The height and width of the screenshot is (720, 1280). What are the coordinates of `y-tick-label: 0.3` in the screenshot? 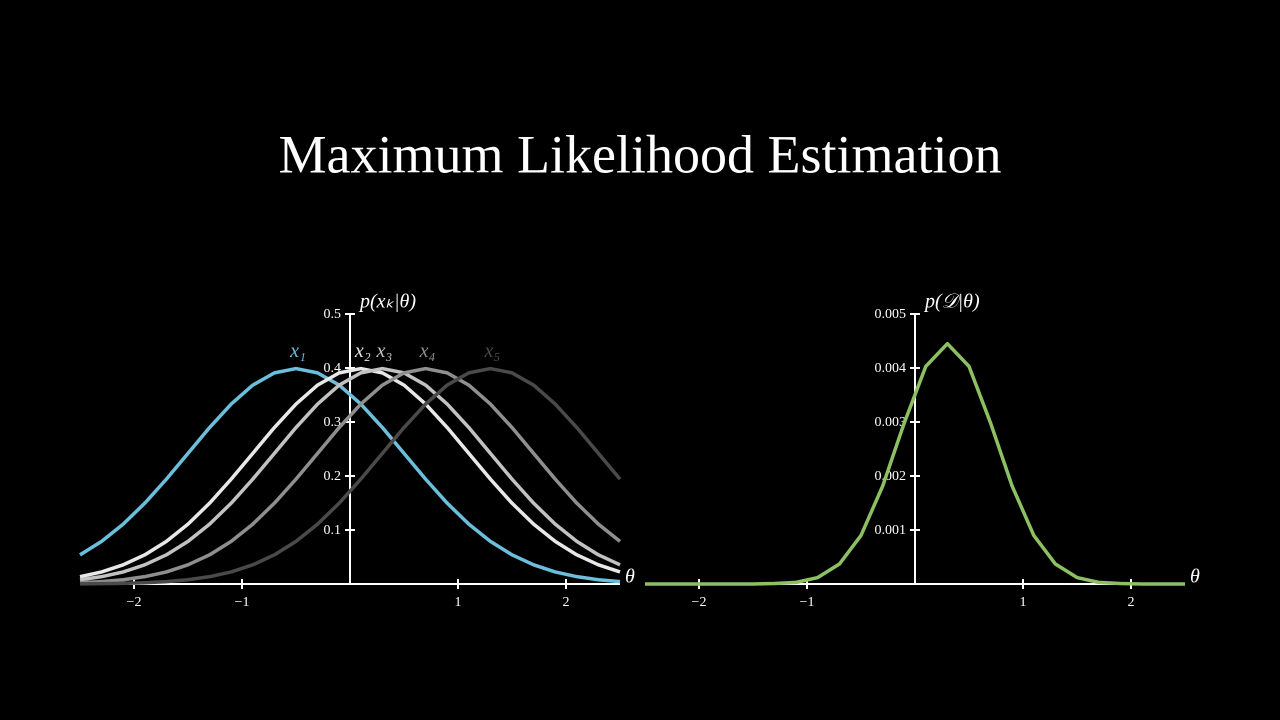 It's located at (333, 422).